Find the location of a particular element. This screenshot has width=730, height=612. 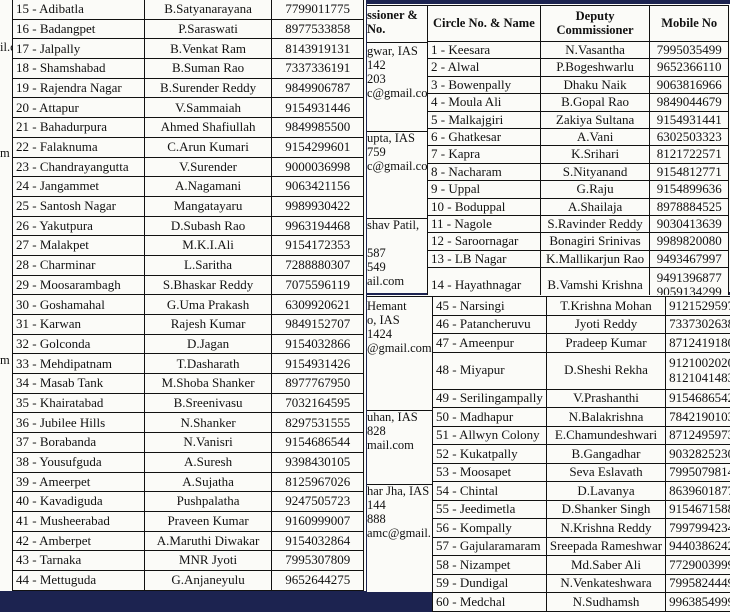

mobile-number: 9849152707 is located at coordinates (318, 325).